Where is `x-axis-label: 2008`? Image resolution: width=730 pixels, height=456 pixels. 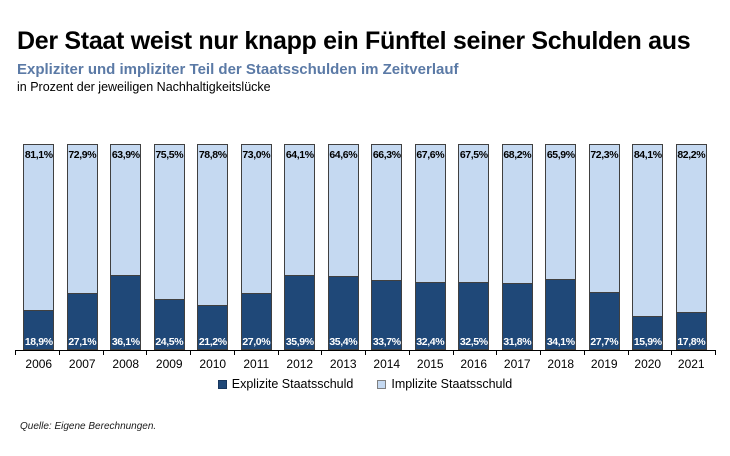
x-axis-label: 2008 is located at coordinates (126, 364).